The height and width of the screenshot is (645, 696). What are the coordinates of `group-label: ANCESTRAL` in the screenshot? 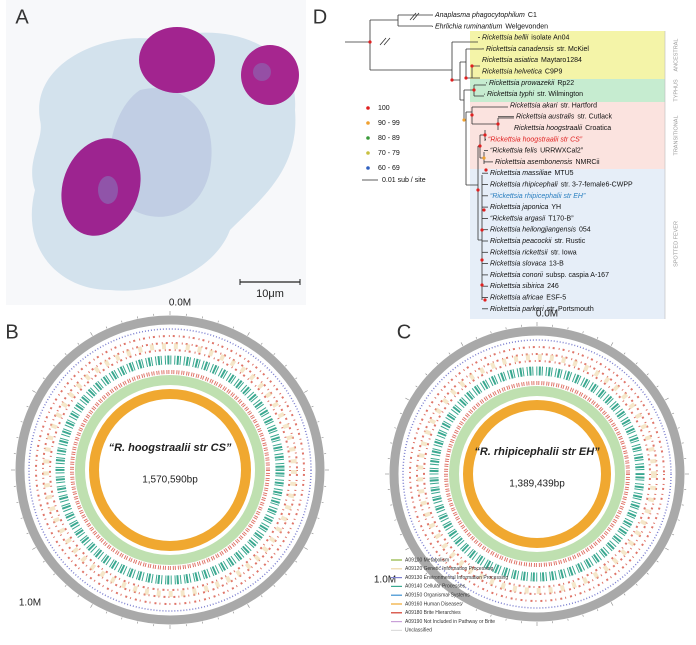 It's located at (676, 54).